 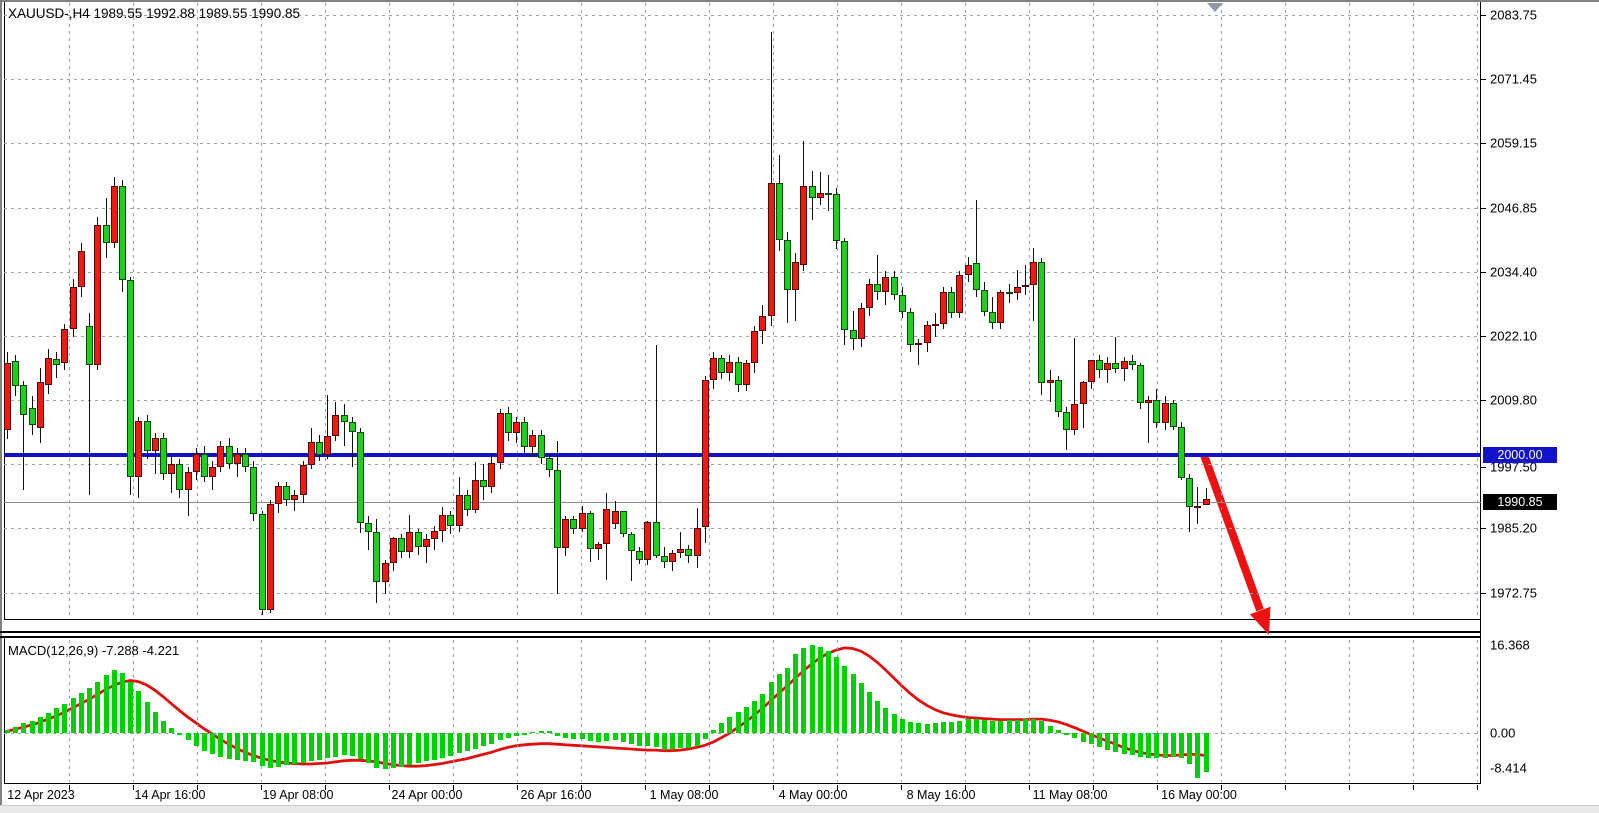 I want to click on price-axis-label: 2071.45, so click(x=1513, y=79).